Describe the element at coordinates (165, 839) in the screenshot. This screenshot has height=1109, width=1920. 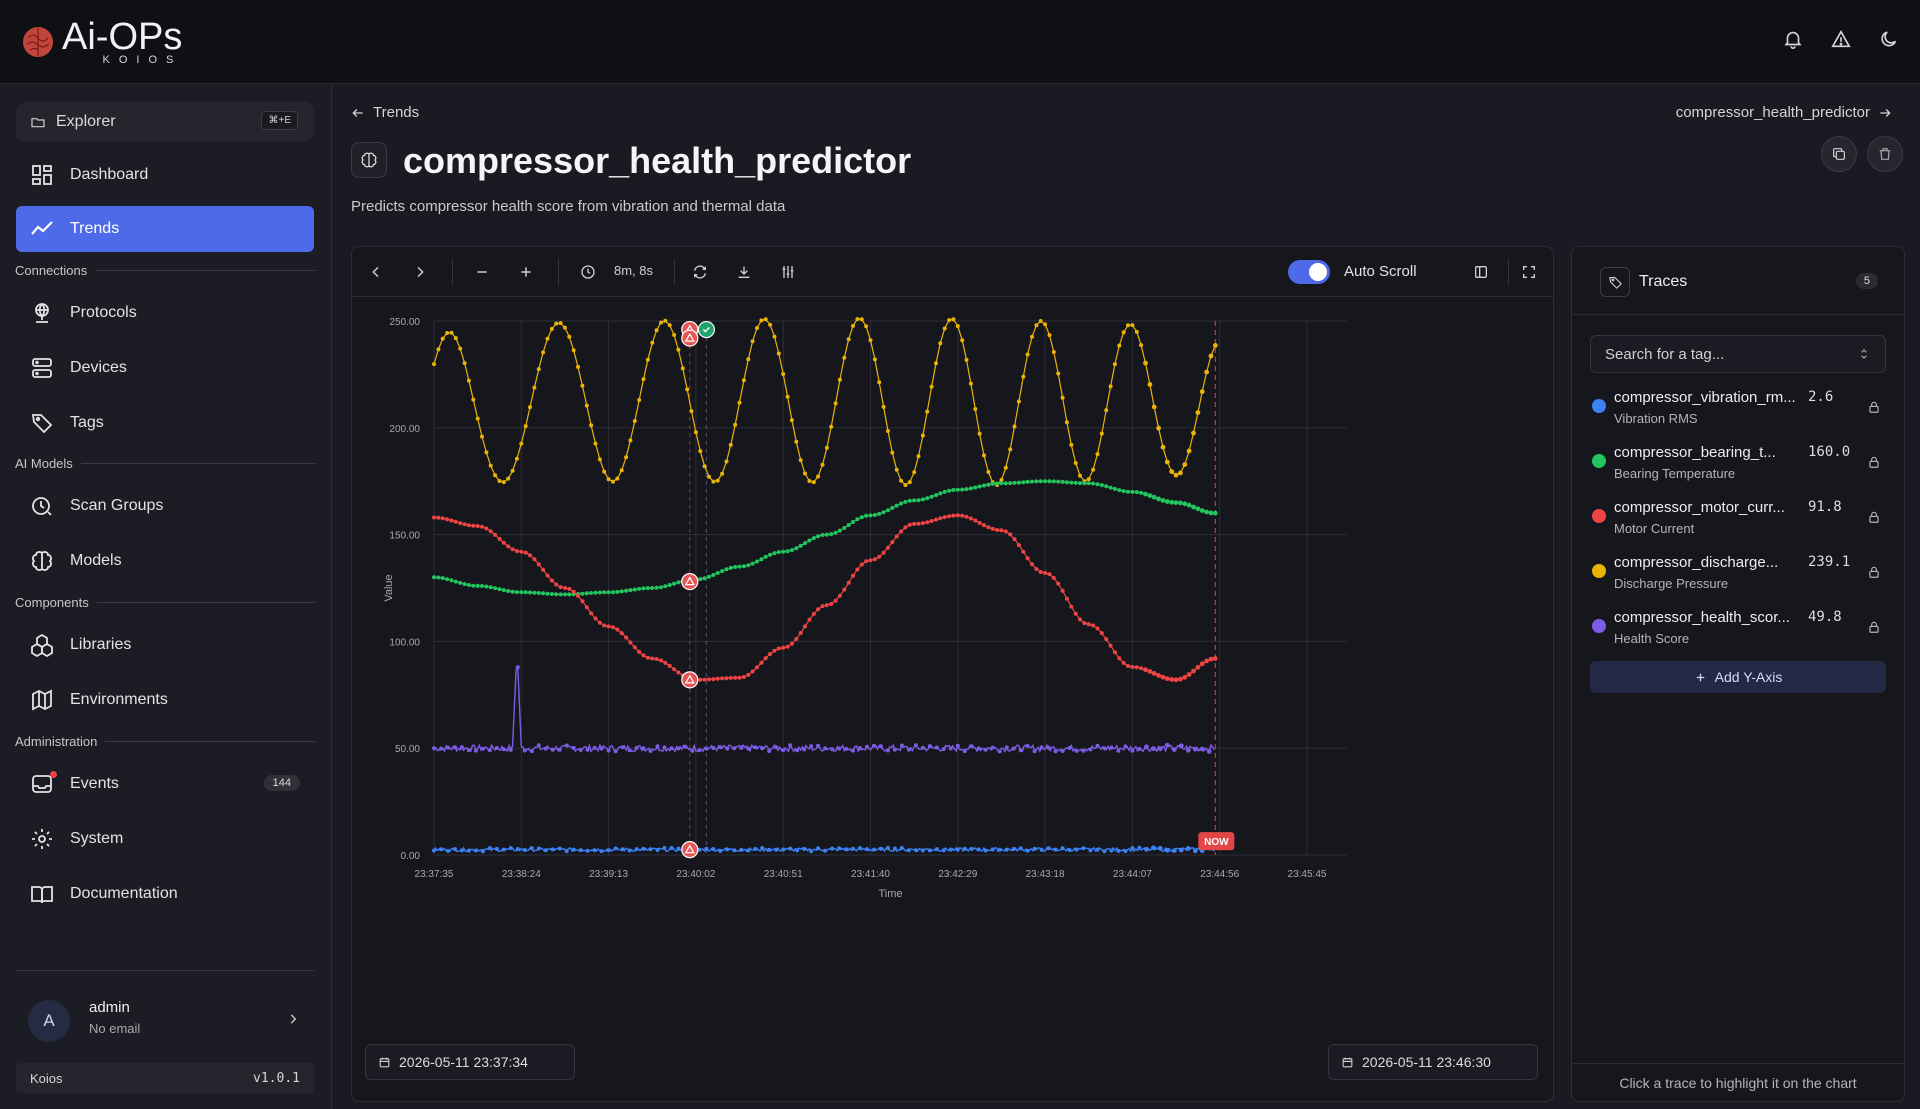
I see `sidebar-item-system: System` at that location.